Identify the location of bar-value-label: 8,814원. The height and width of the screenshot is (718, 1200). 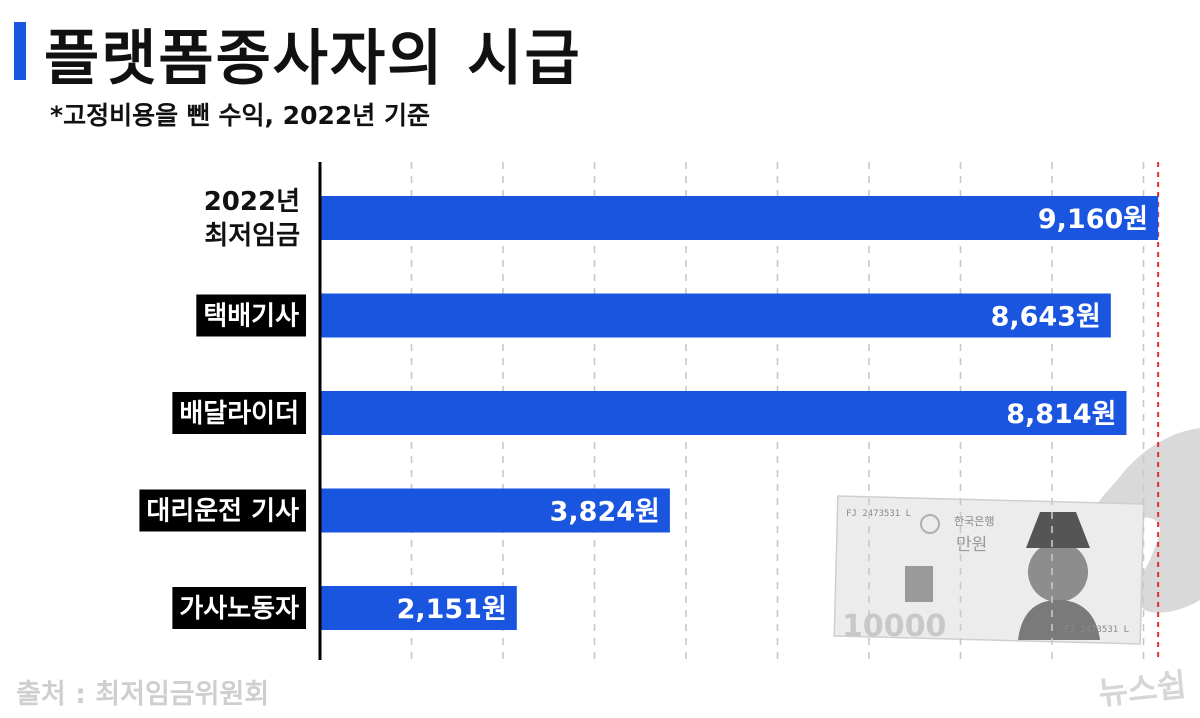
(1061, 414).